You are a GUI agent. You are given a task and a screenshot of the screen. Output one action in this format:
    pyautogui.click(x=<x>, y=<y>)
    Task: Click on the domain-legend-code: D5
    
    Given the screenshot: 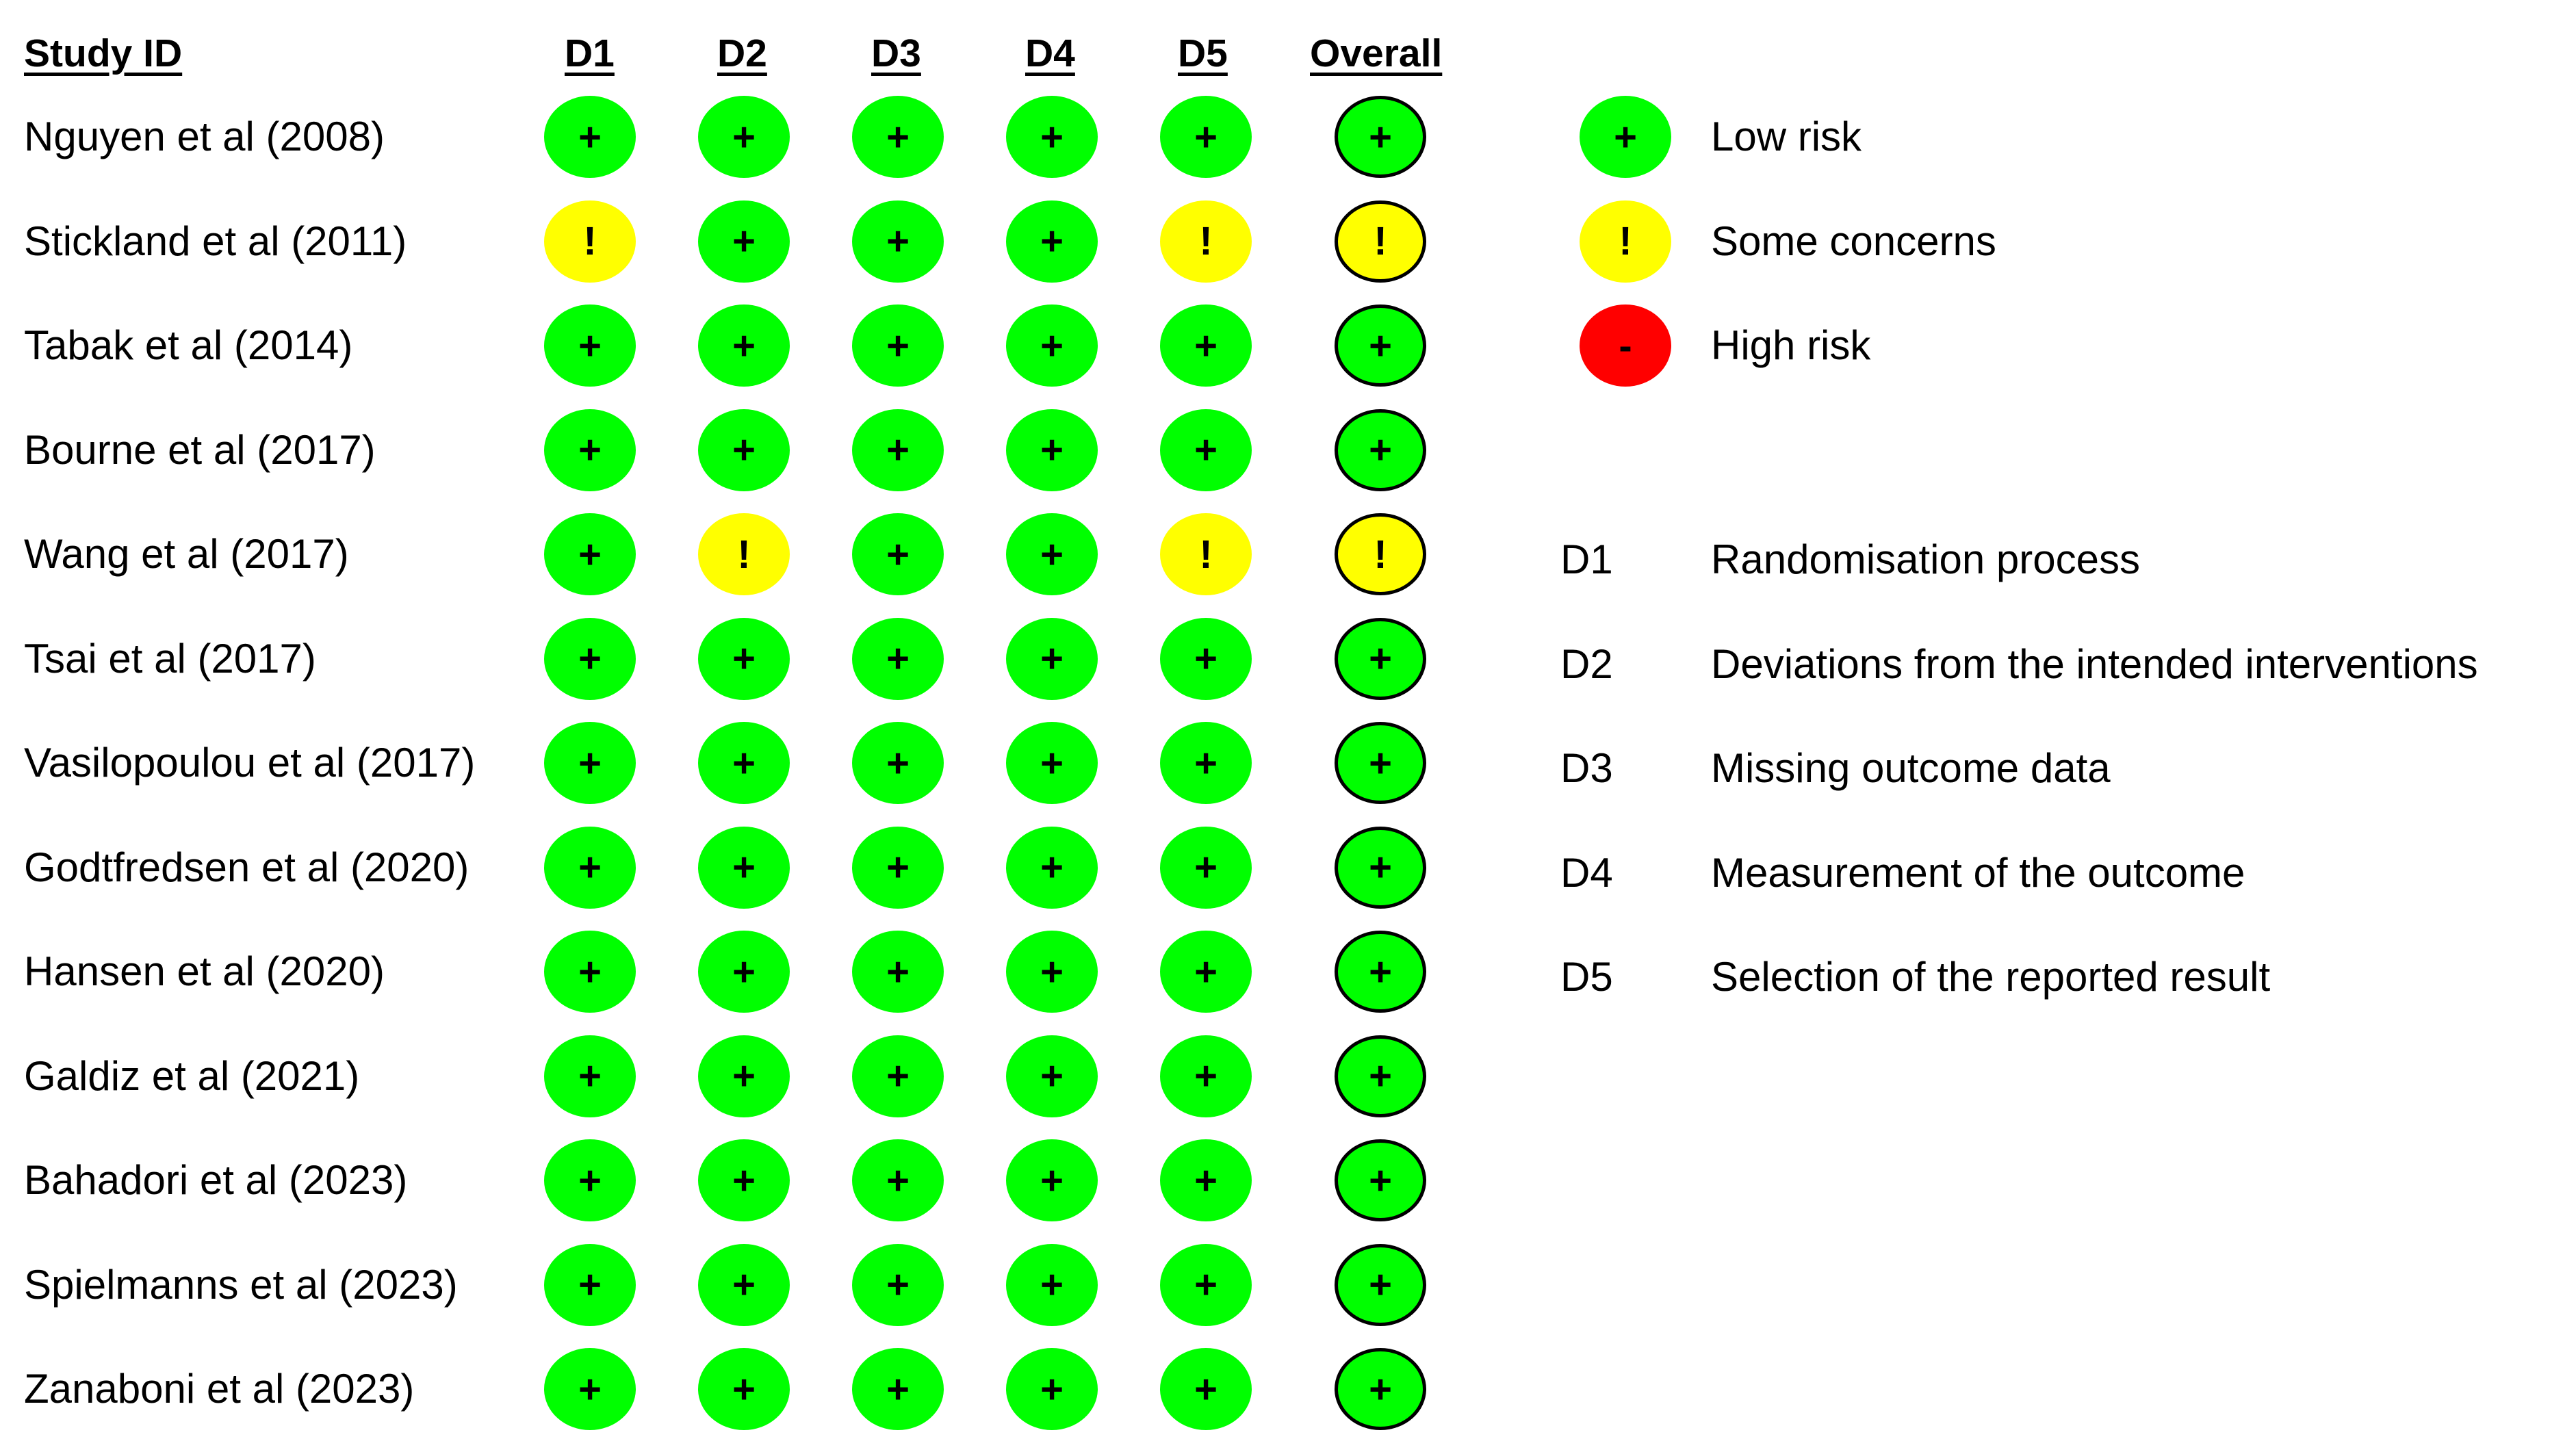 What is the action you would take?
    pyautogui.click(x=1586, y=977)
    